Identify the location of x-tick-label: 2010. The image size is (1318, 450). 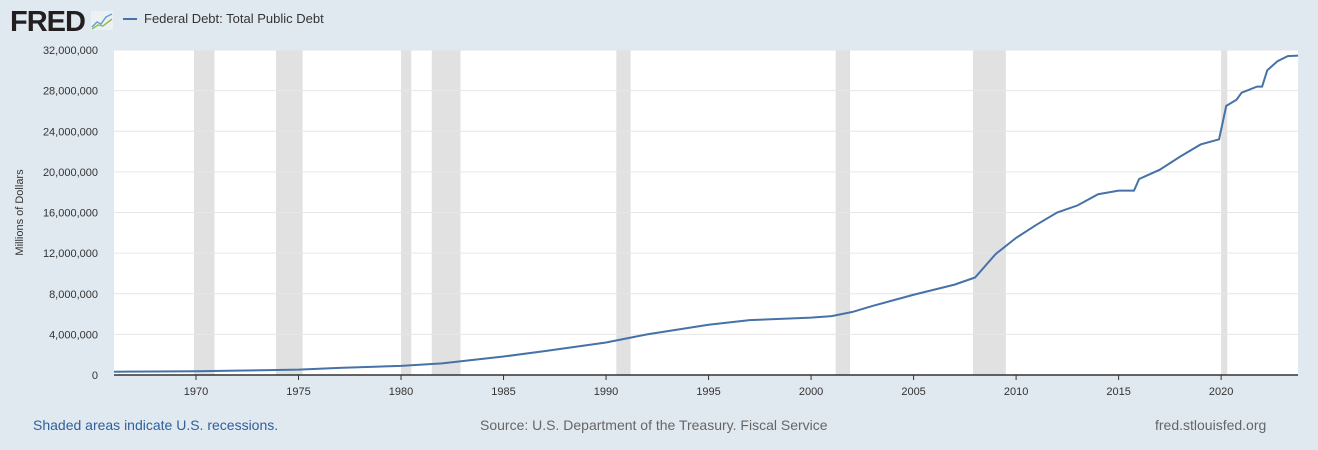
(1016, 392).